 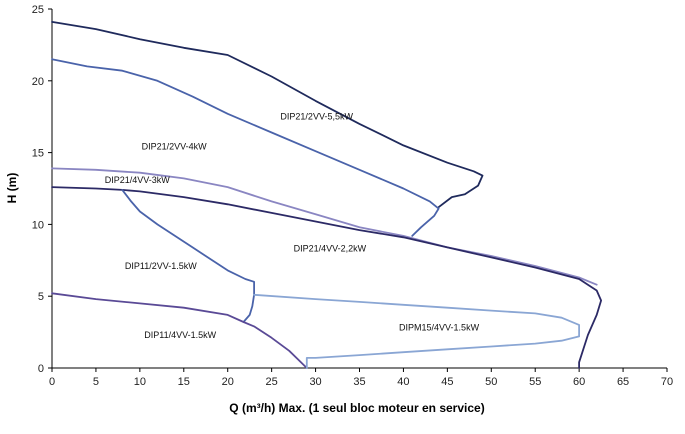 I want to click on curve-label: DIPM15/4VV-1.5kW, so click(x=439, y=328).